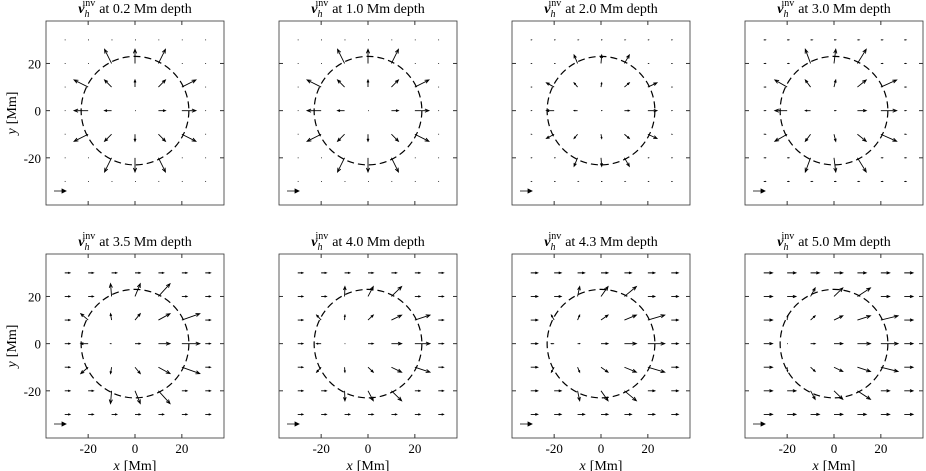 The image size is (926, 471). What do you see at coordinates (834, 351) in the screenshot?
I see `panel: vhinv at 5.0 Mm depth -20 0 20 x [Mm]` at bounding box center [834, 351].